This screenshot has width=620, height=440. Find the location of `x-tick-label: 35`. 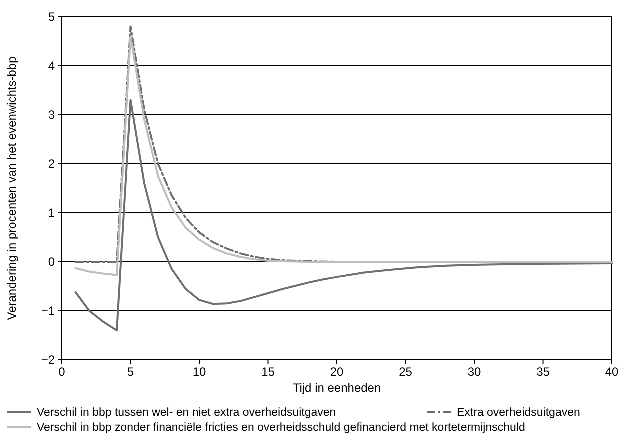

x-tick-label: 35 is located at coordinates (543, 372).